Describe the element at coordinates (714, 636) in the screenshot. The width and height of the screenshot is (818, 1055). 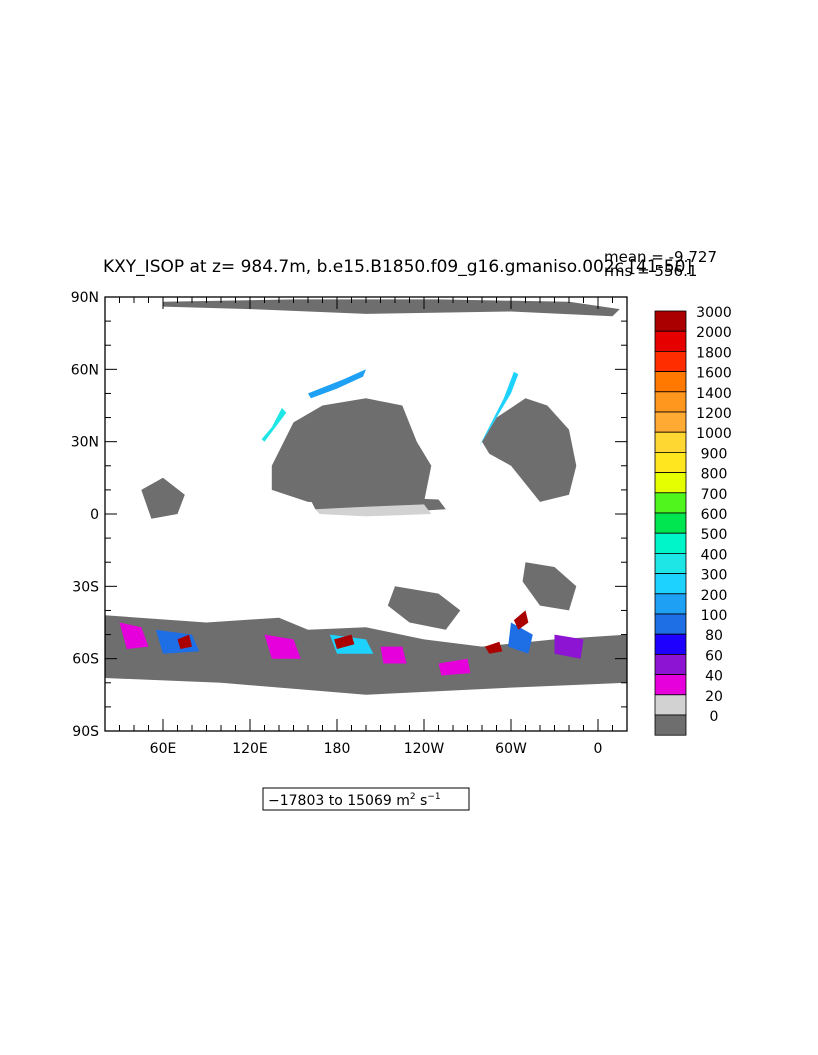
I see `colorbar-label: 80` at that location.